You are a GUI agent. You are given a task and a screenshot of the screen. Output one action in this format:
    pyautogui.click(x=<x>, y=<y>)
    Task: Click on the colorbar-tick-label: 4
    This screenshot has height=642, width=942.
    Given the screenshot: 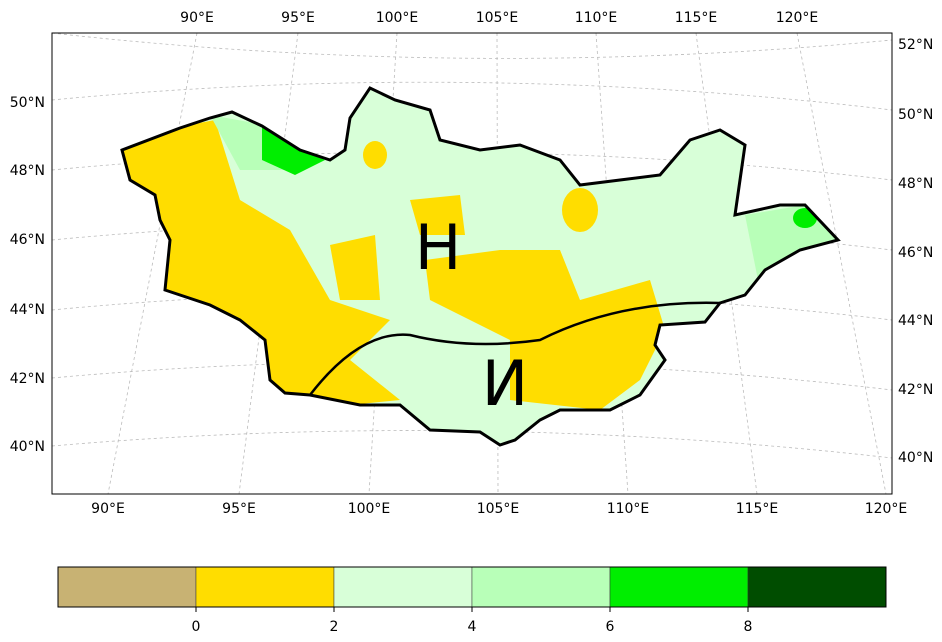 What is the action you would take?
    pyautogui.click(x=472, y=627)
    